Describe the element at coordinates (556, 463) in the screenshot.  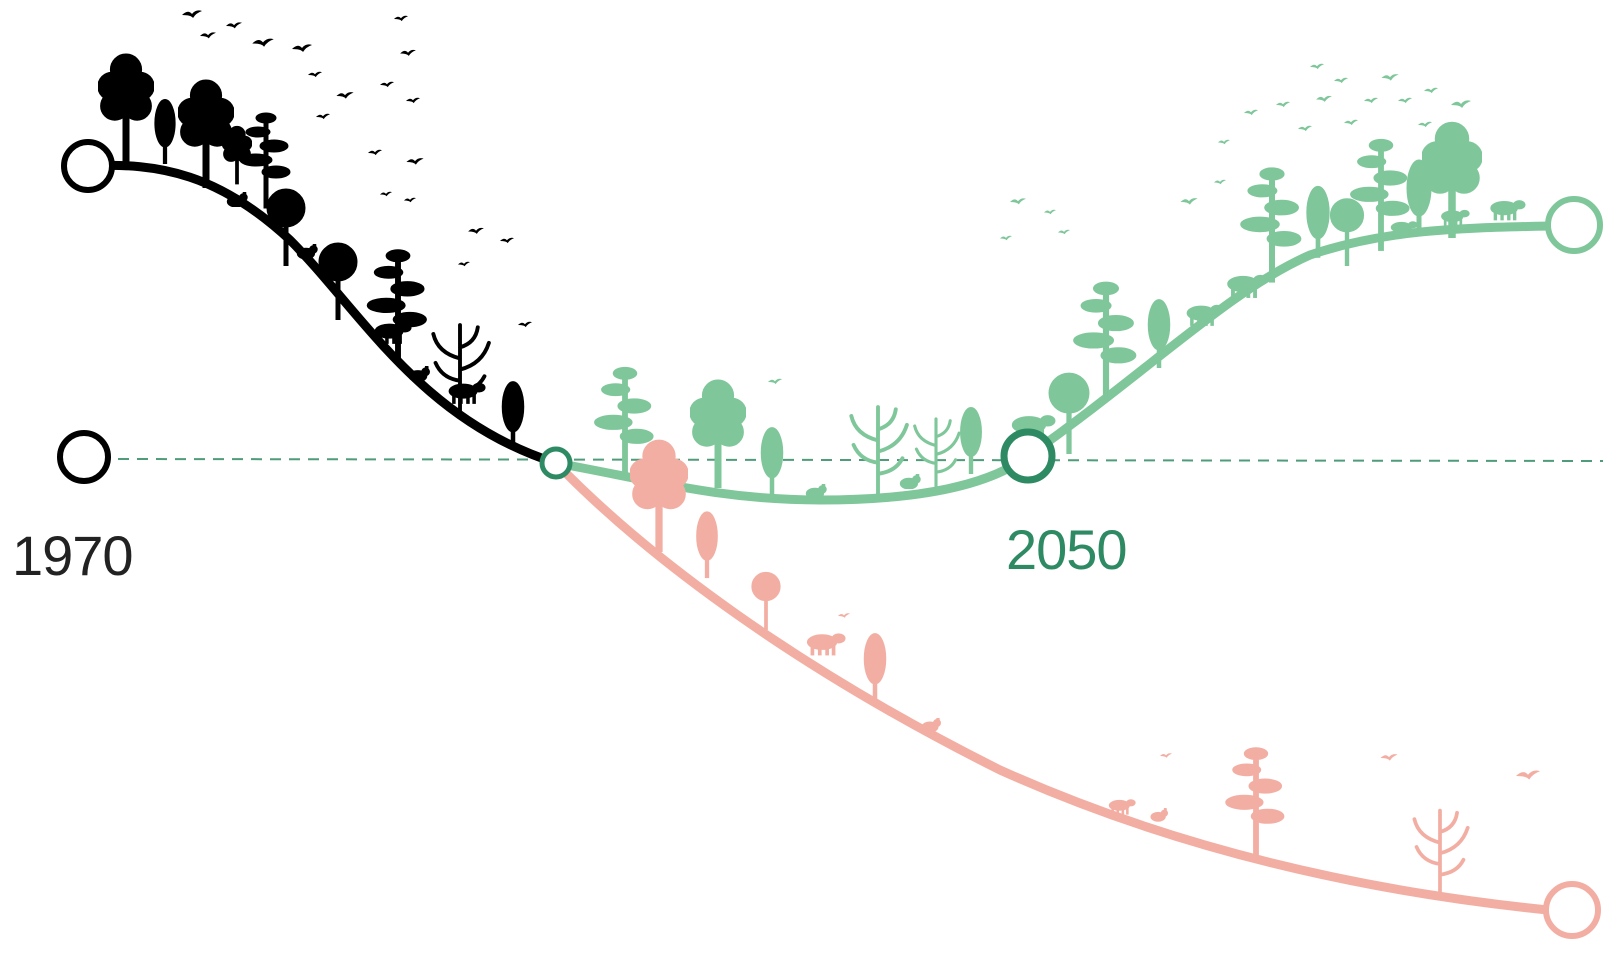
I see `divergence-point-marker` at that location.